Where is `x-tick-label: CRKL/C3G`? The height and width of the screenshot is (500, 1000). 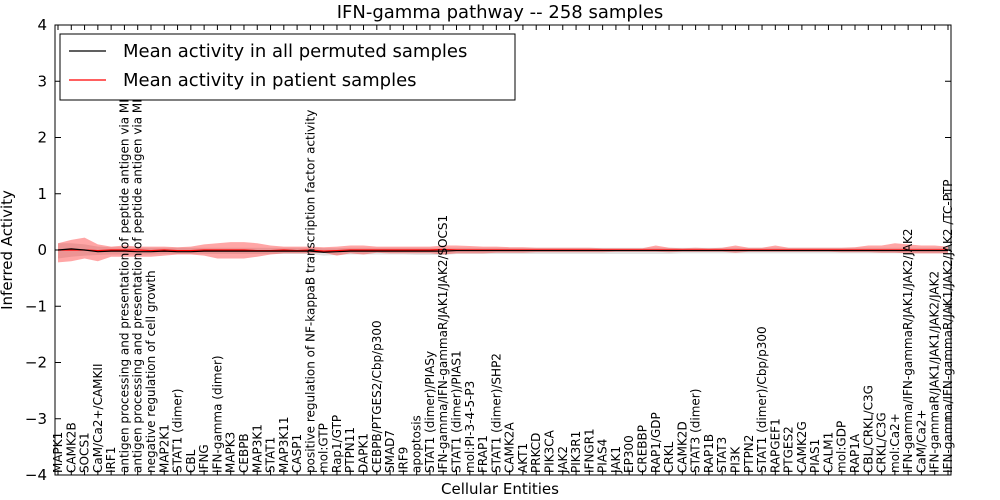 x-tick-label: CRKL/C3G is located at coordinates (882, 442).